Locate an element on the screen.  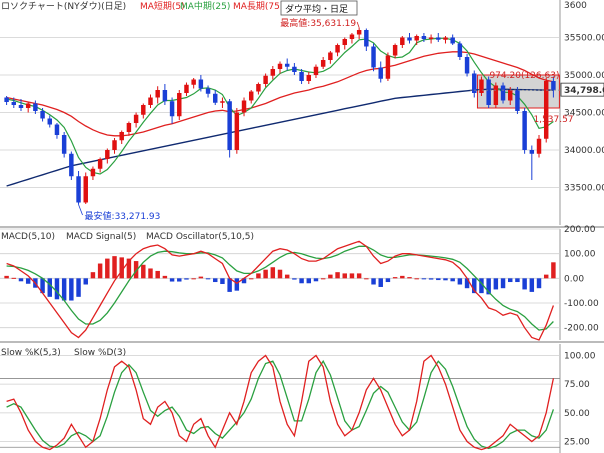
high-annotation-leader is located at coordinates (358, 24).